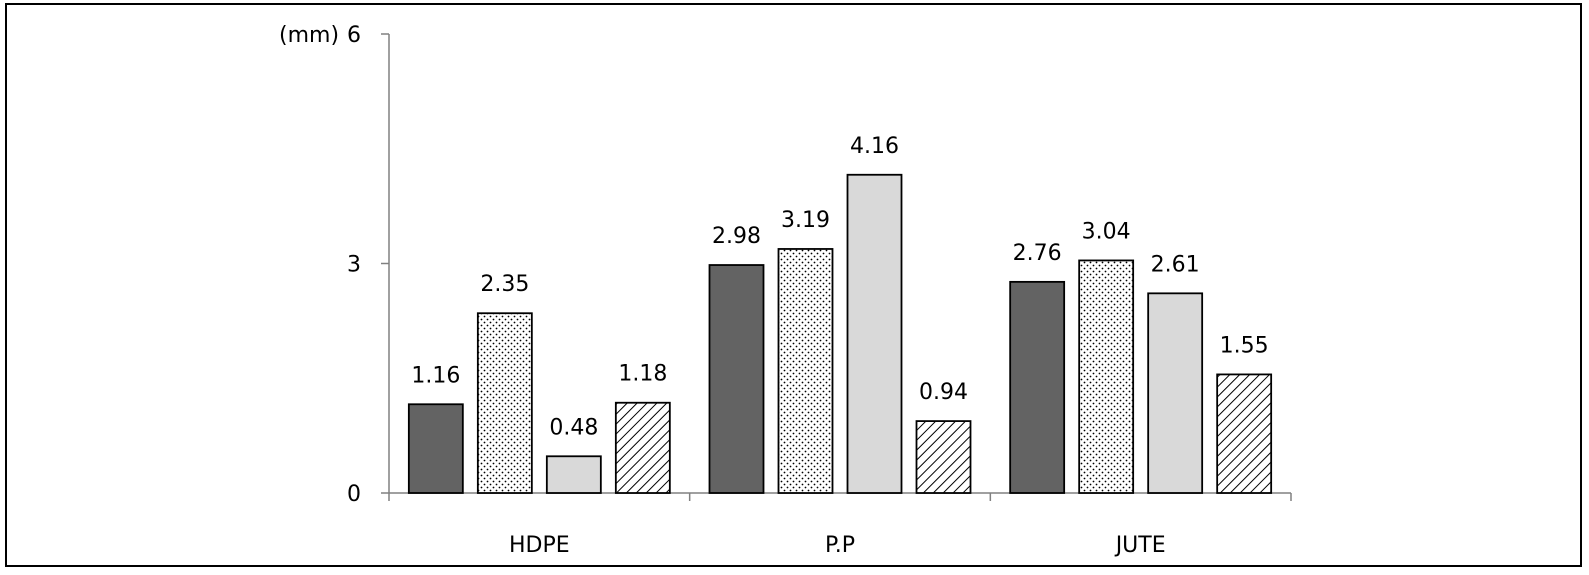 The width and height of the screenshot is (1589, 575). Describe the element at coordinates (642, 374) in the screenshot. I see `data-label: 1.18` at that location.